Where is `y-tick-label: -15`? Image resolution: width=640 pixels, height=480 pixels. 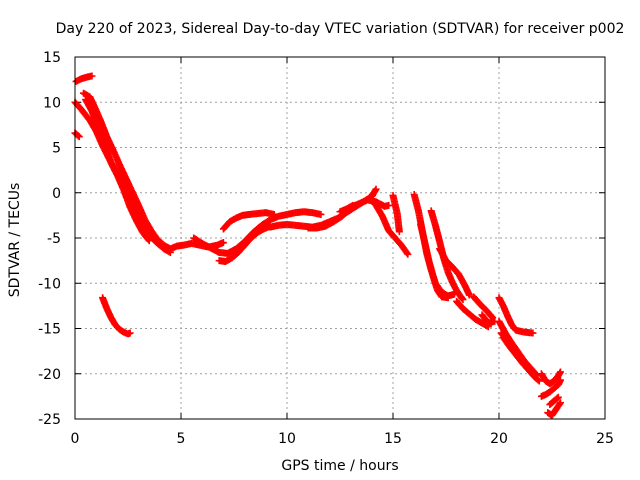
y-tick-label: -15 is located at coordinates (49, 330).